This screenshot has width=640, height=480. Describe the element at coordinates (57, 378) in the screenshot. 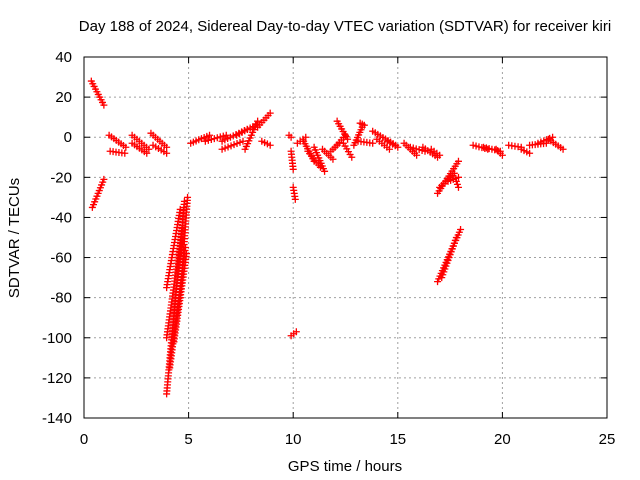

I see `y-tick-label: -120` at that location.